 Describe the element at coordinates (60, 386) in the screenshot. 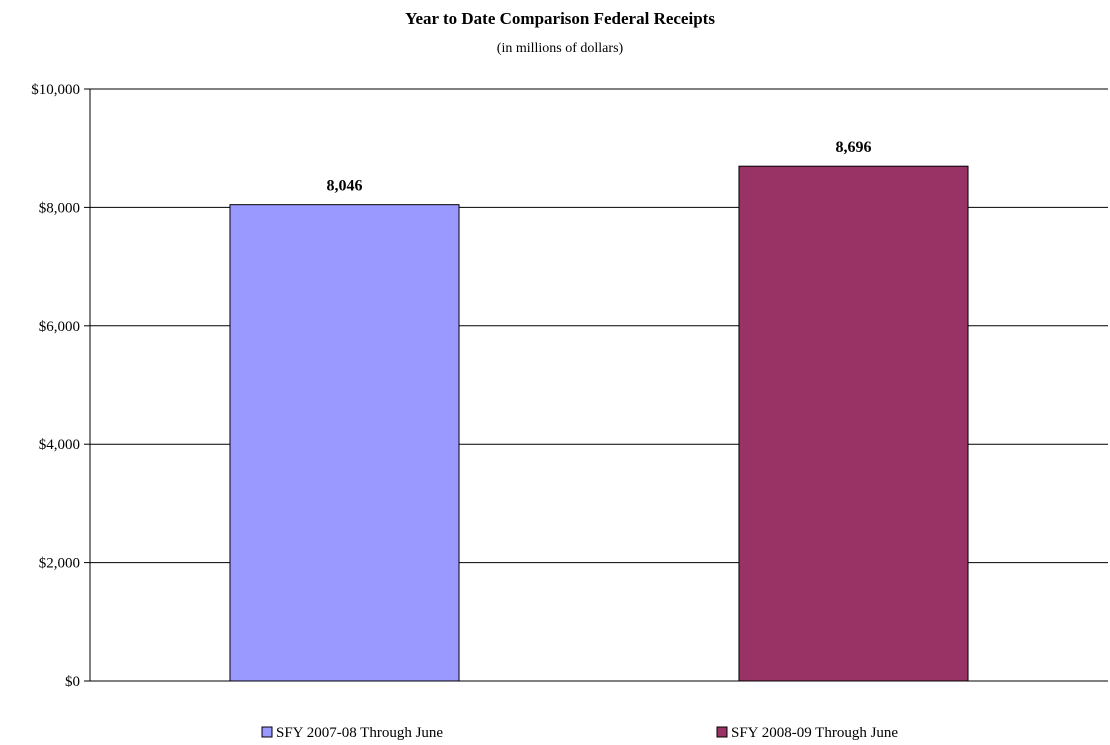

I see `y-axis-ticks: $0 $2,000 $4,000 $6,000 $8,000 $10,000` at that location.